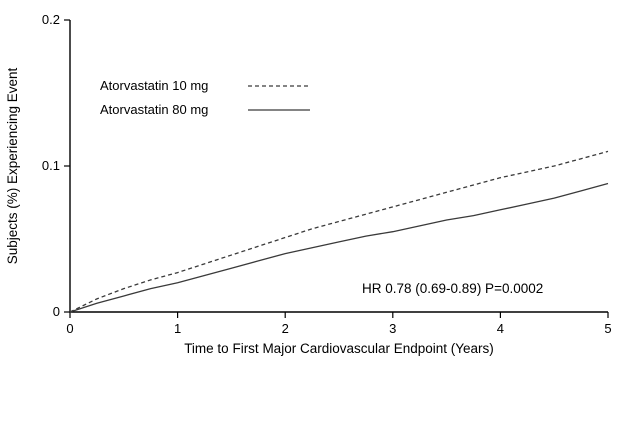 The width and height of the screenshot is (630, 430). Describe the element at coordinates (51, 19) in the screenshot. I see `y-tick-label: 0.2` at that location.